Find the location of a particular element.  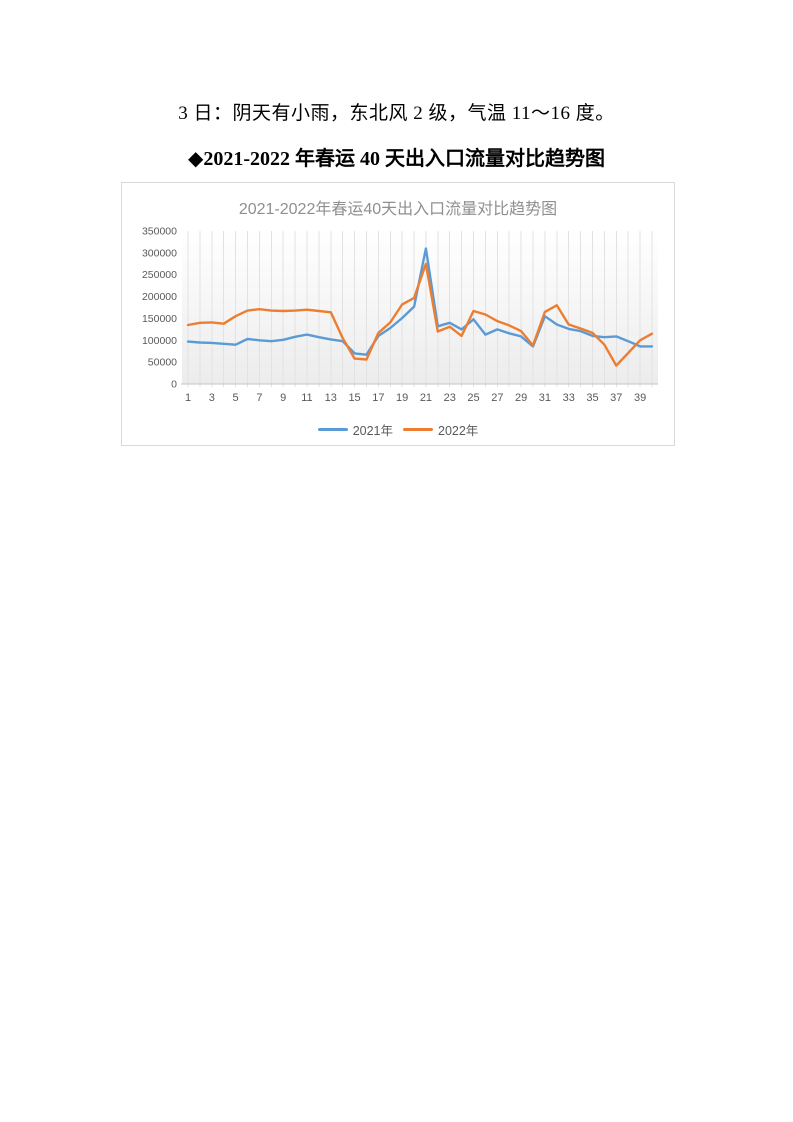

y-tick-label: 0 is located at coordinates (174, 385).